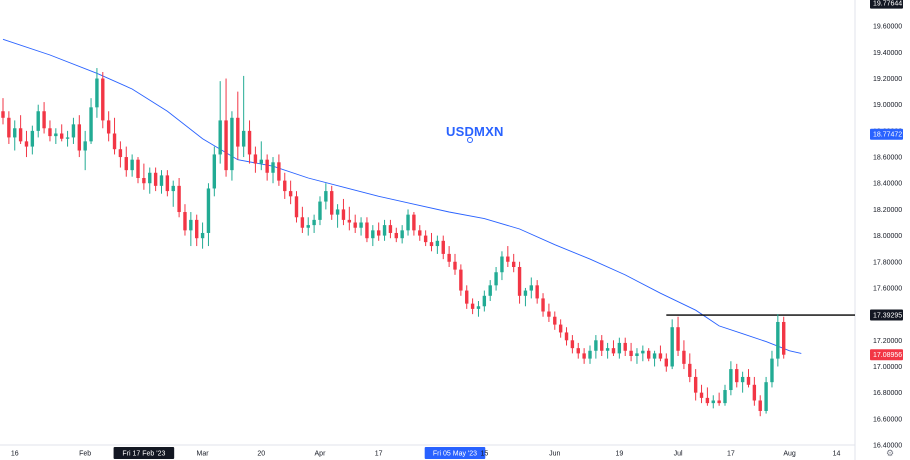 The height and width of the screenshot is (460, 910). What do you see at coordinates (455, 453) in the screenshot?
I see `x-date-tag-bg` at bounding box center [455, 453].